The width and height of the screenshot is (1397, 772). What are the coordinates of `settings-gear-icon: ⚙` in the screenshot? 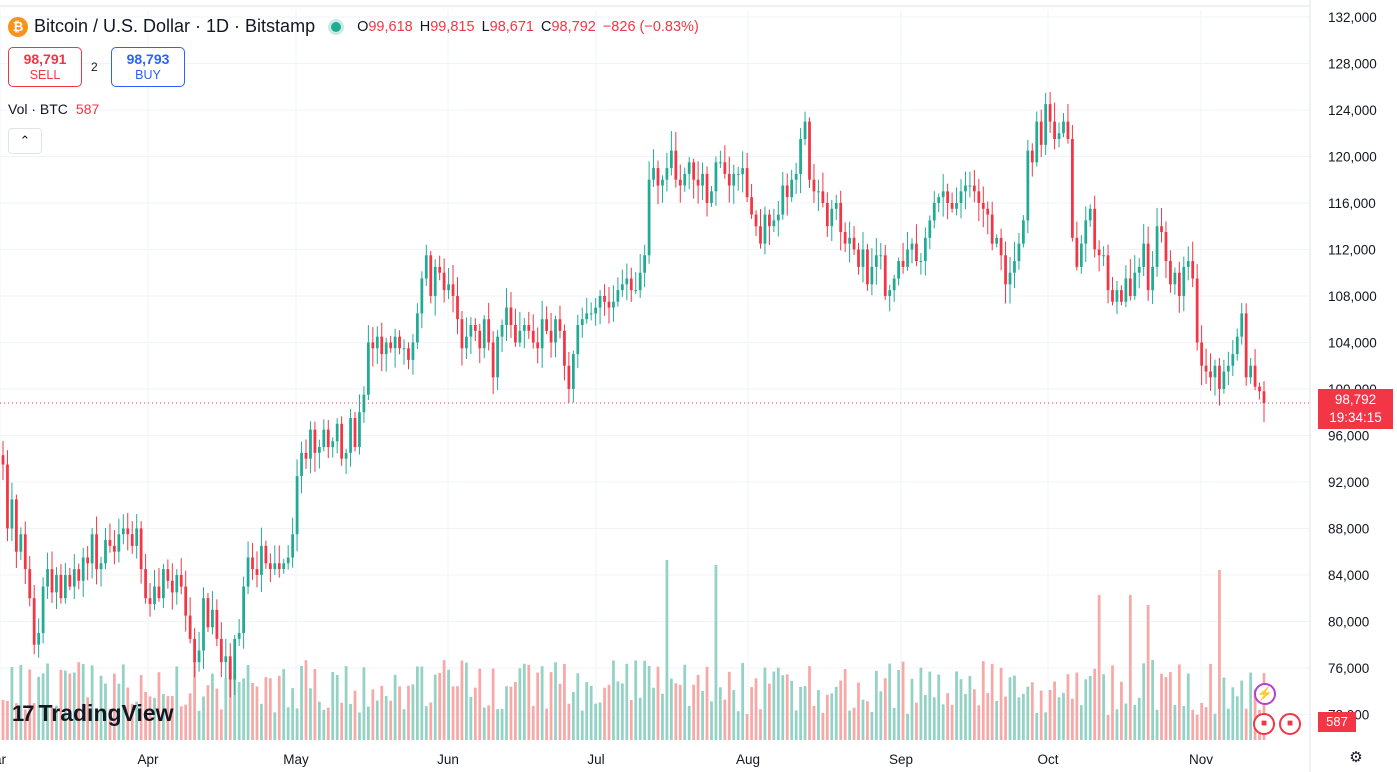 It's located at (1356, 757).